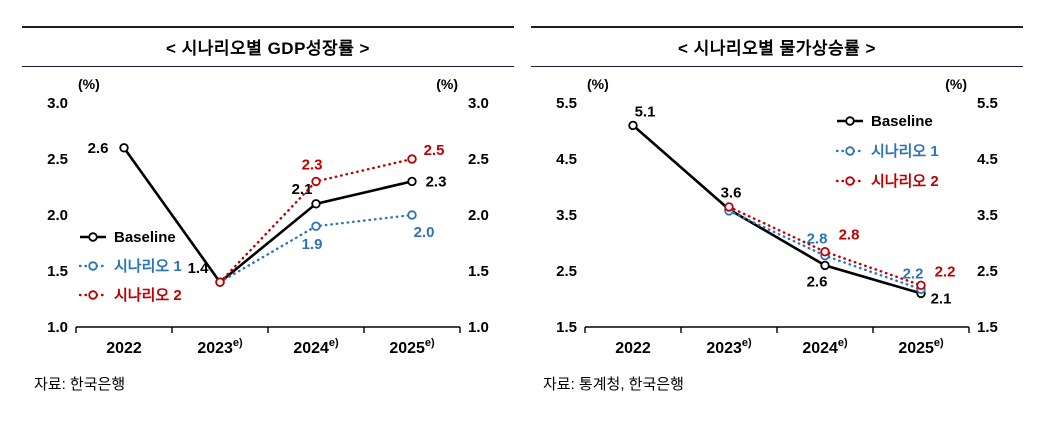  What do you see at coordinates (57, 215) in the screenshot?
I see `y-tick-label-left: 2.0` at bounding box center [57, 215].